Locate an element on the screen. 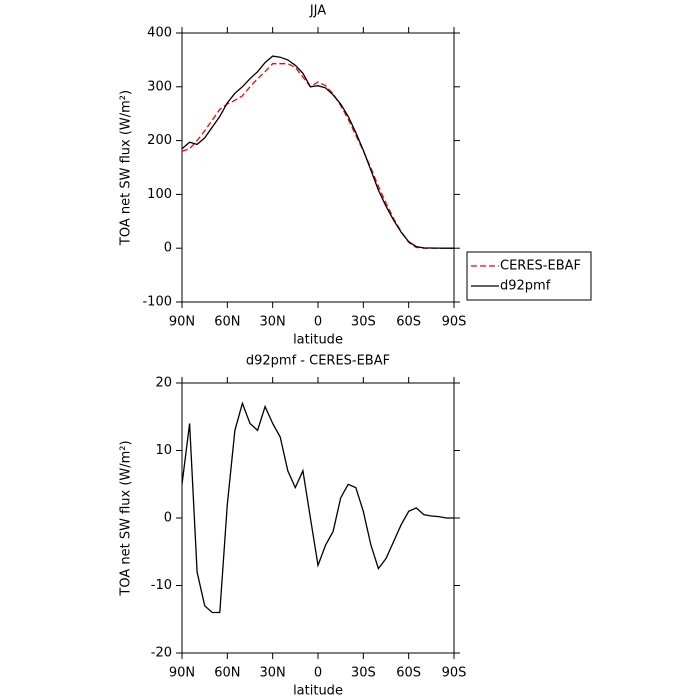 The image size is (700, 700). y-tick-label: 400 is located at coordinates (159, 33).